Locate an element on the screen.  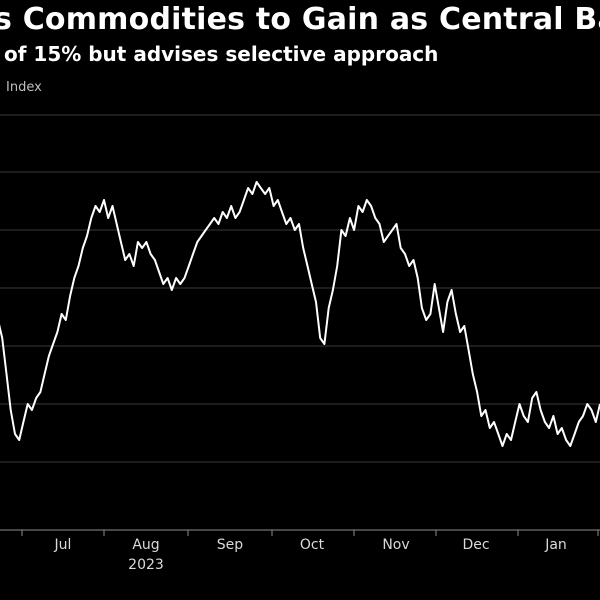
x-tick-label: Nov is located at coordinates (395, 545).